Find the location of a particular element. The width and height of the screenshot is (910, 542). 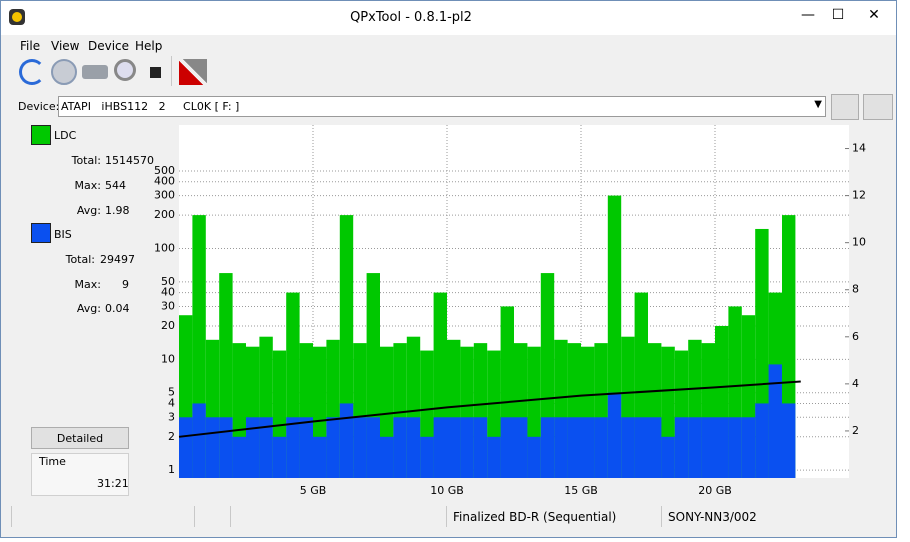

y-tick-label: 400 is located at coordinates (164, 181).